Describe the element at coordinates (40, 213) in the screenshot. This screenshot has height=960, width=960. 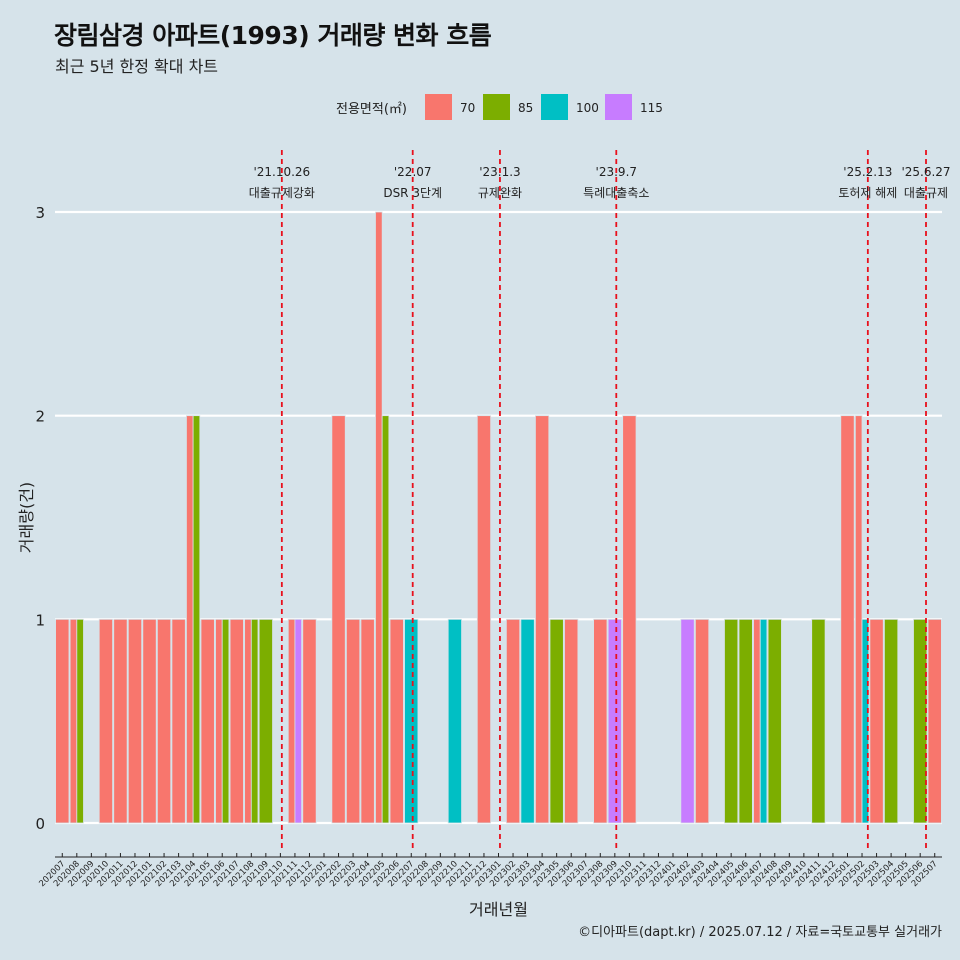
I see `y-tick-label: 3` at that location.